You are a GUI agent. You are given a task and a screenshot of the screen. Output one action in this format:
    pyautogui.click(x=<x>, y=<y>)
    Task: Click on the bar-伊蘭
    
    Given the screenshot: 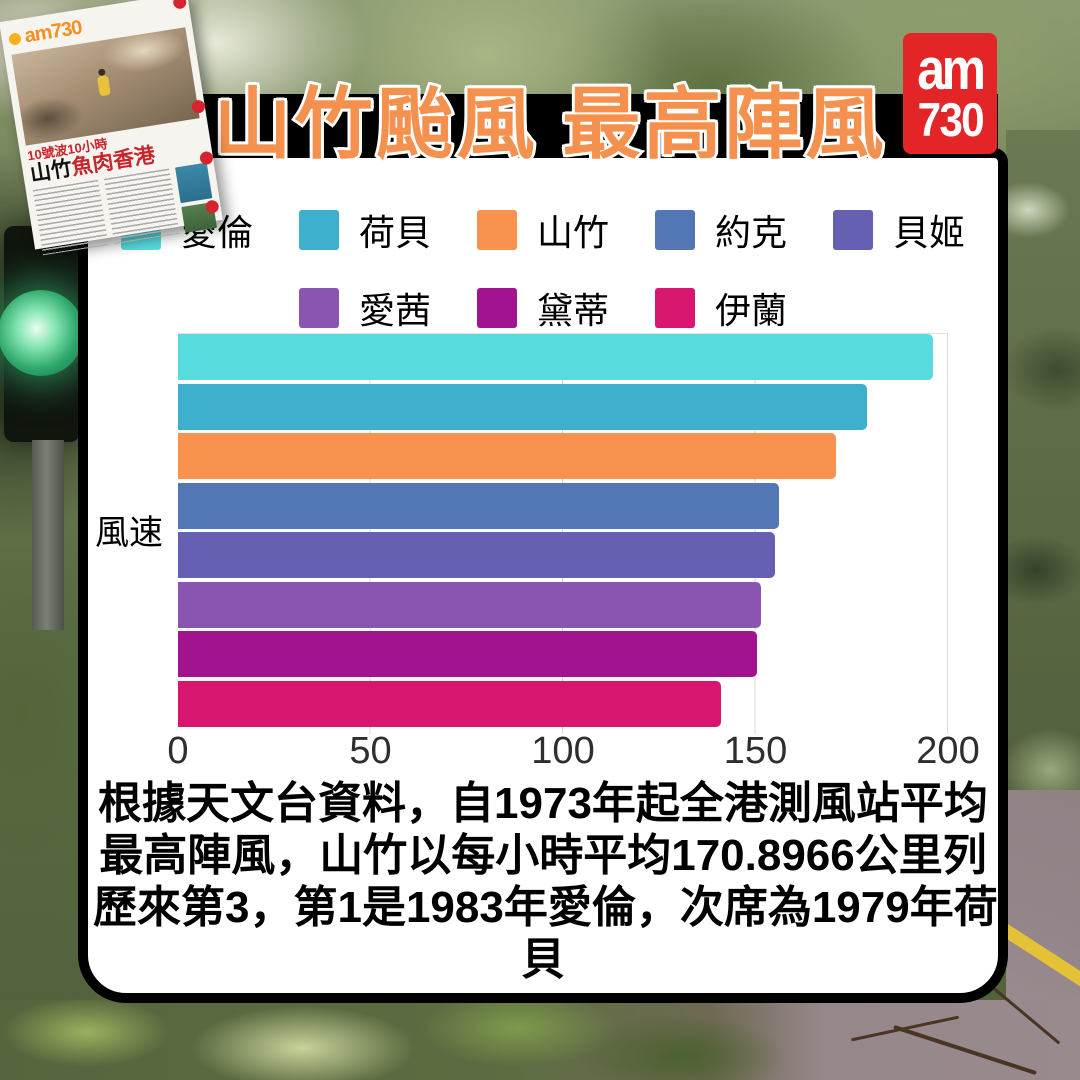 What is the action you would take?
    pyautogui.click(x=449, y=703)
    